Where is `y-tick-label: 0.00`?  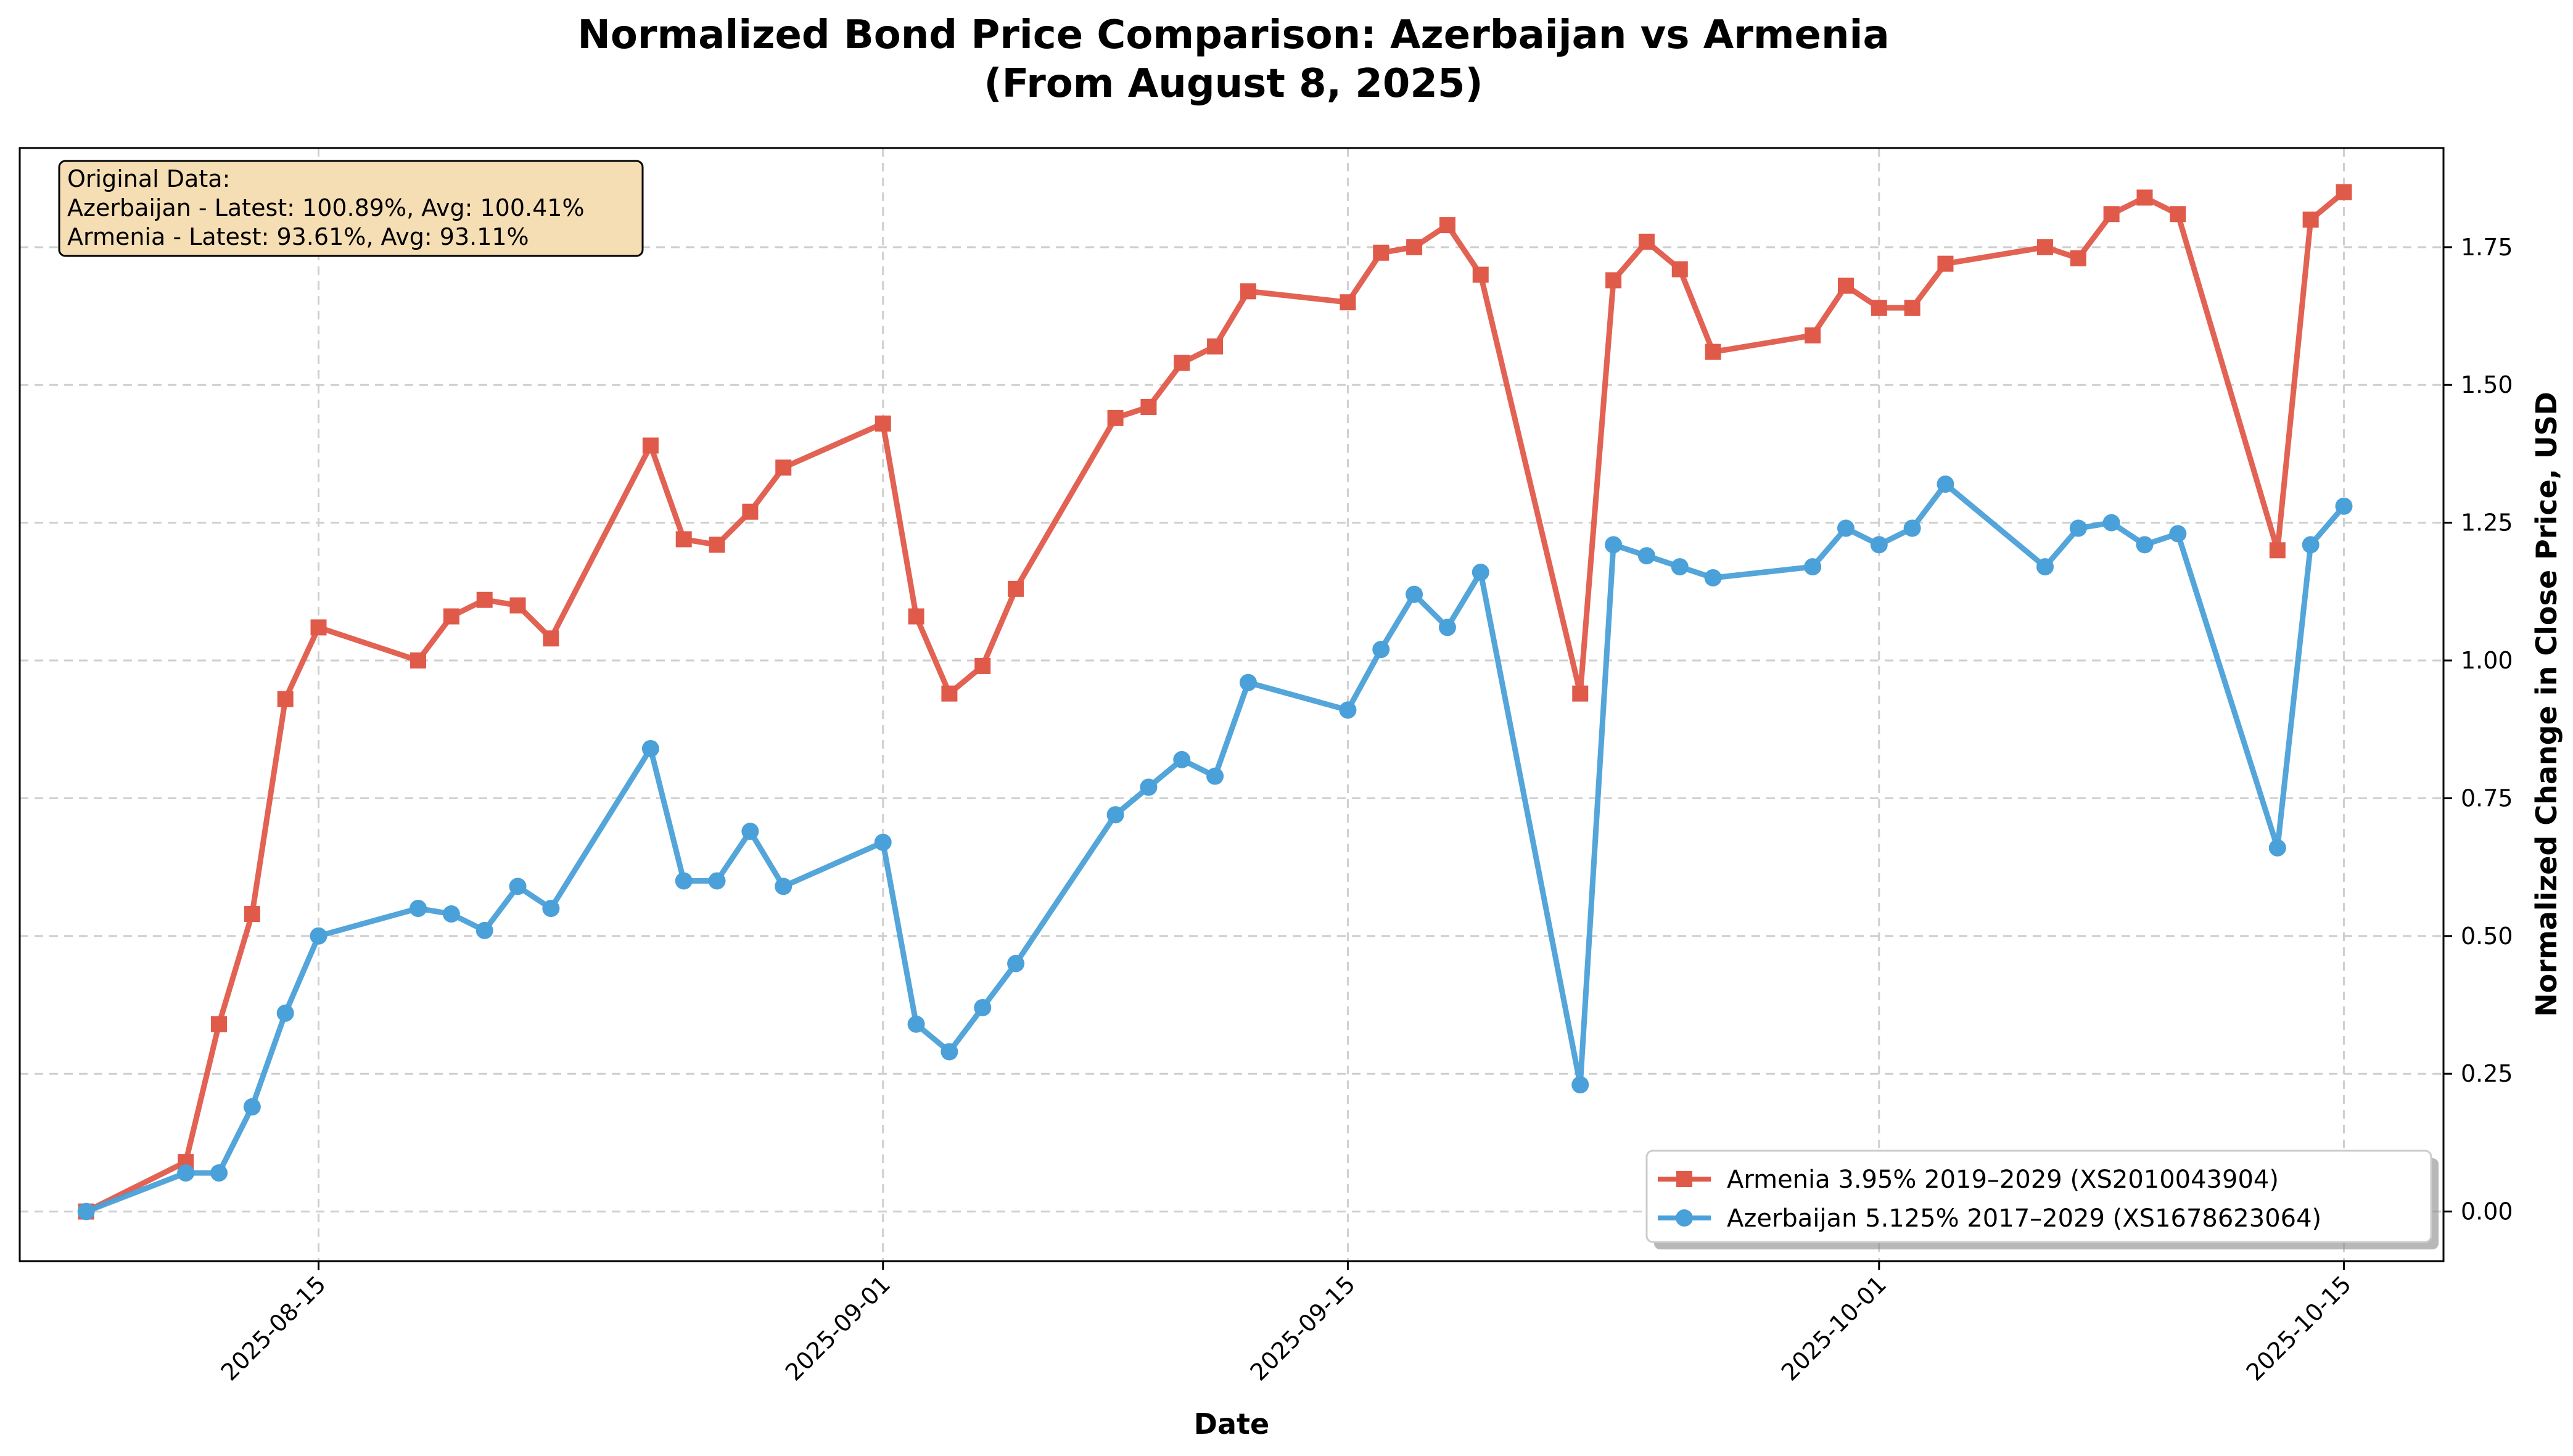
y-tick-label: 0.00 is located at coordinates (2487, 1211).